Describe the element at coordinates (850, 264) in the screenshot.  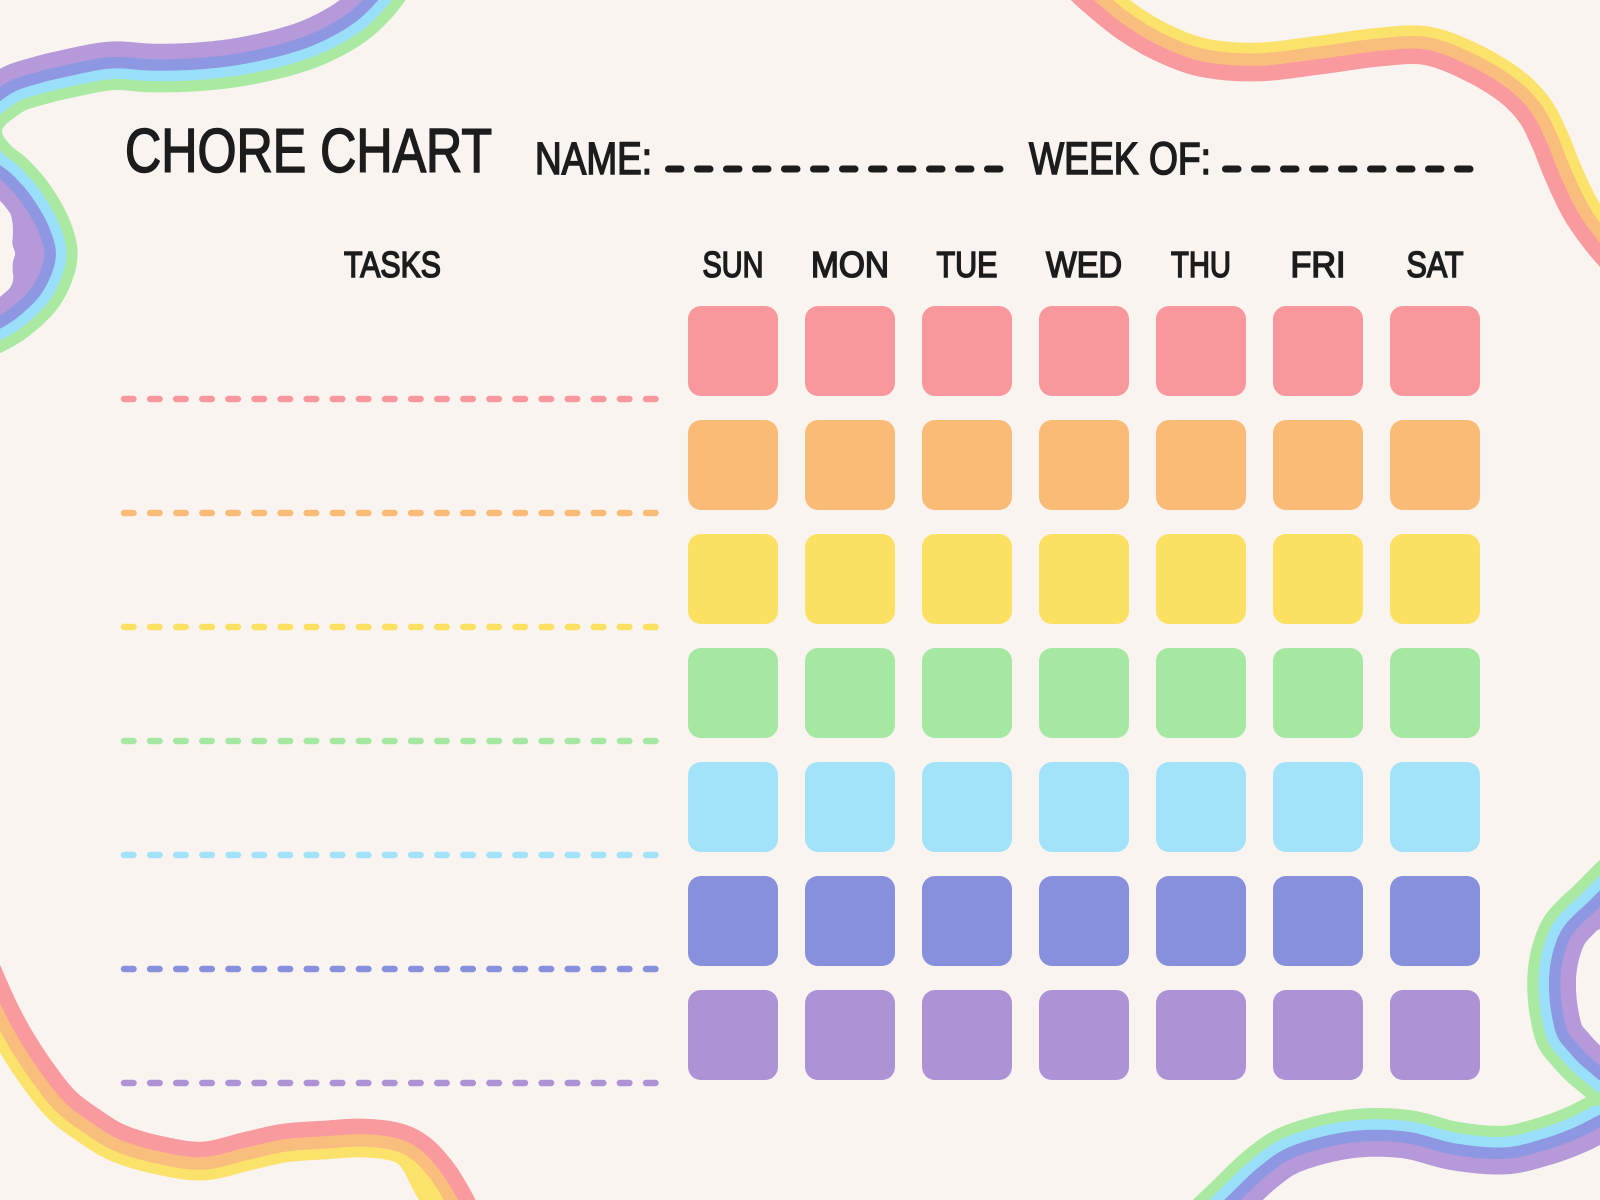
I see `svg-text: MON` at that location.